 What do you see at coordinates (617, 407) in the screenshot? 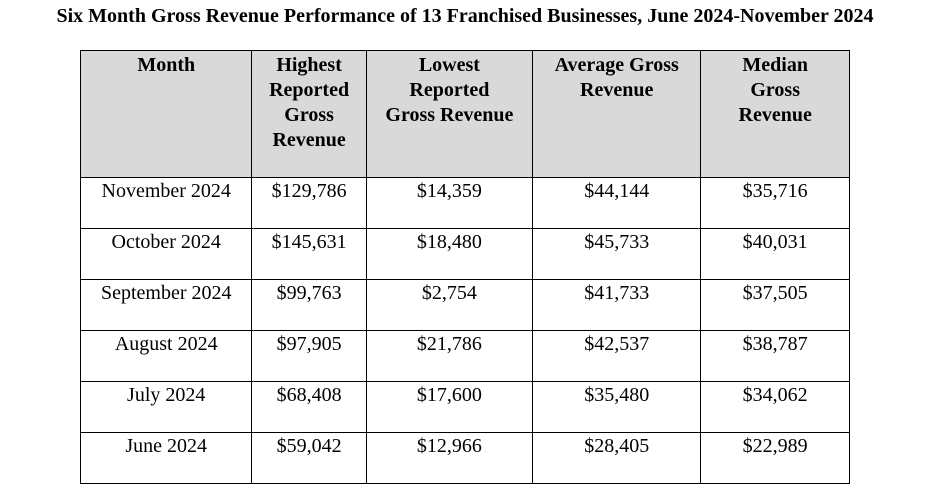
I see `cell-average: $35,480` at bounding box center [617, 407].